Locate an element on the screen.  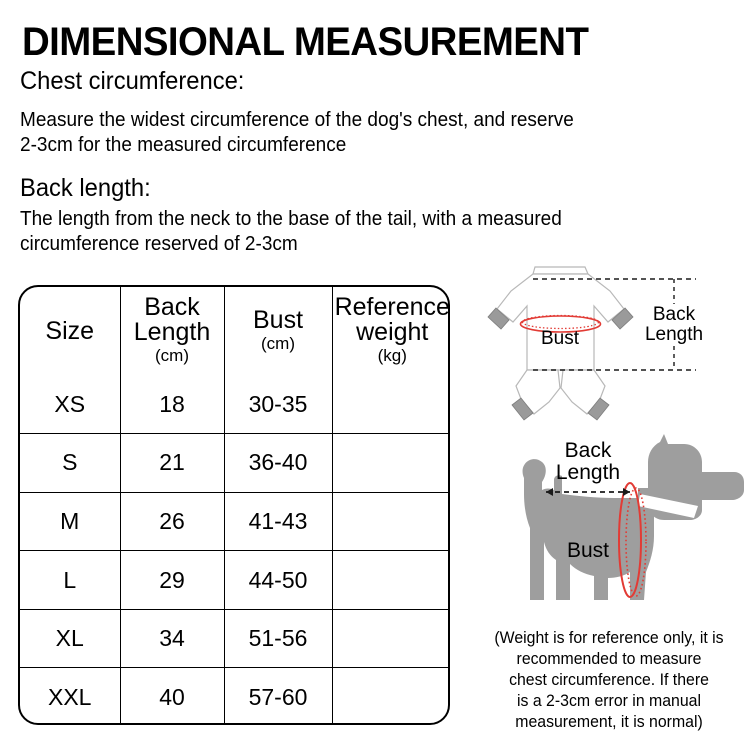
back-length-heading: Back length: is located at coordinates (85, 188).